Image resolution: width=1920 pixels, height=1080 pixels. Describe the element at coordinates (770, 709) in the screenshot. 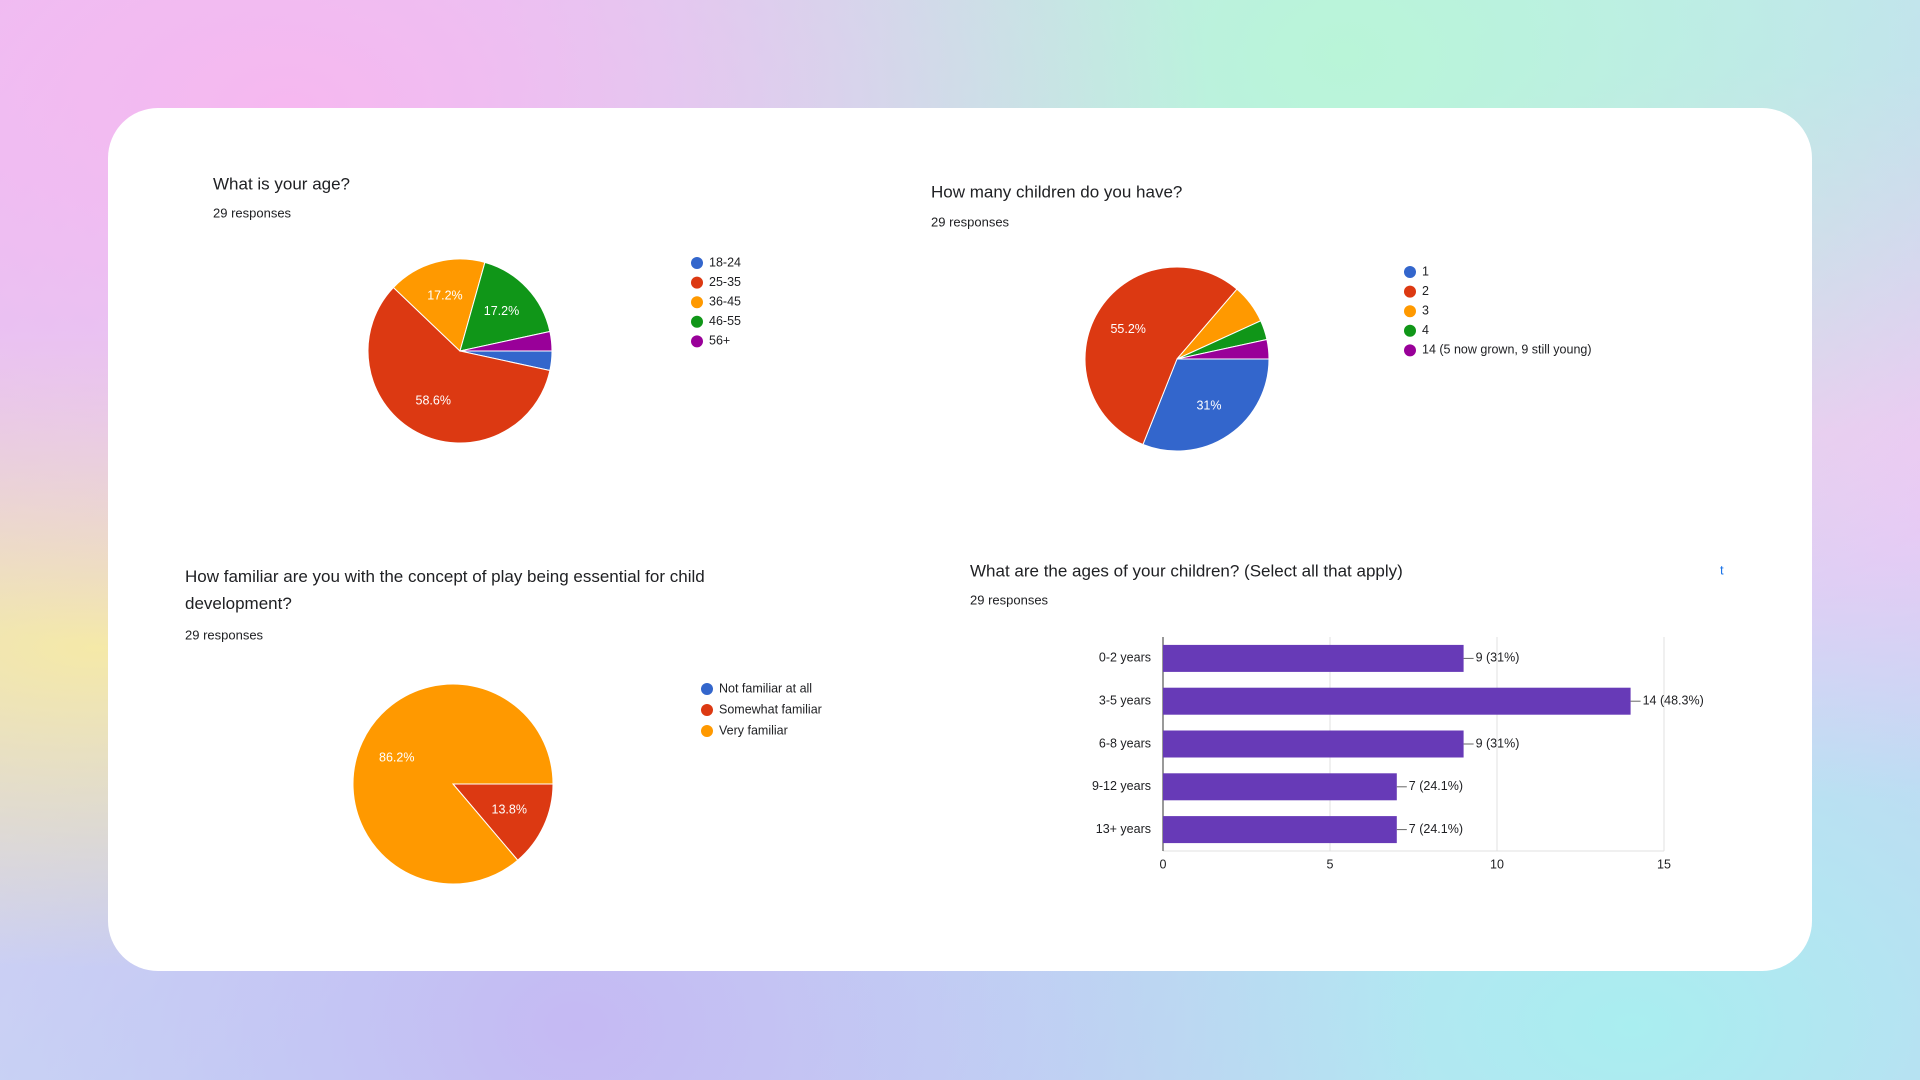

I see `legend-label: Somewhat familiar` at that location.